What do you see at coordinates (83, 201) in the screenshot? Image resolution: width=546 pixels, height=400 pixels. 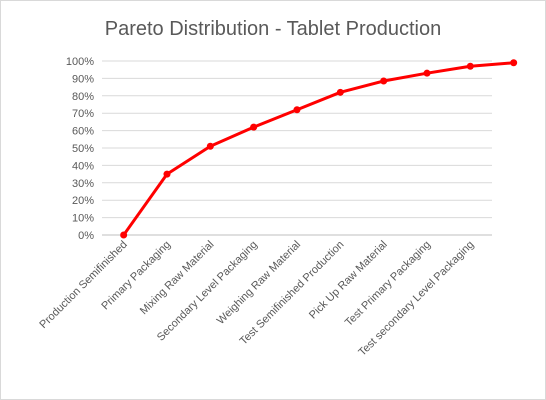 I see `y-tick-label: 20%` at bounding box center [83, 201].